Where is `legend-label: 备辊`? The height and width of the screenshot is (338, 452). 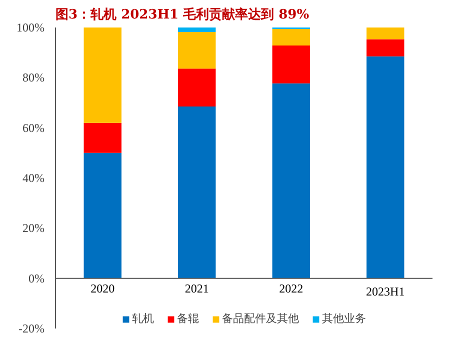 legend-label: 备辊 is located at coordinates (188, 319).